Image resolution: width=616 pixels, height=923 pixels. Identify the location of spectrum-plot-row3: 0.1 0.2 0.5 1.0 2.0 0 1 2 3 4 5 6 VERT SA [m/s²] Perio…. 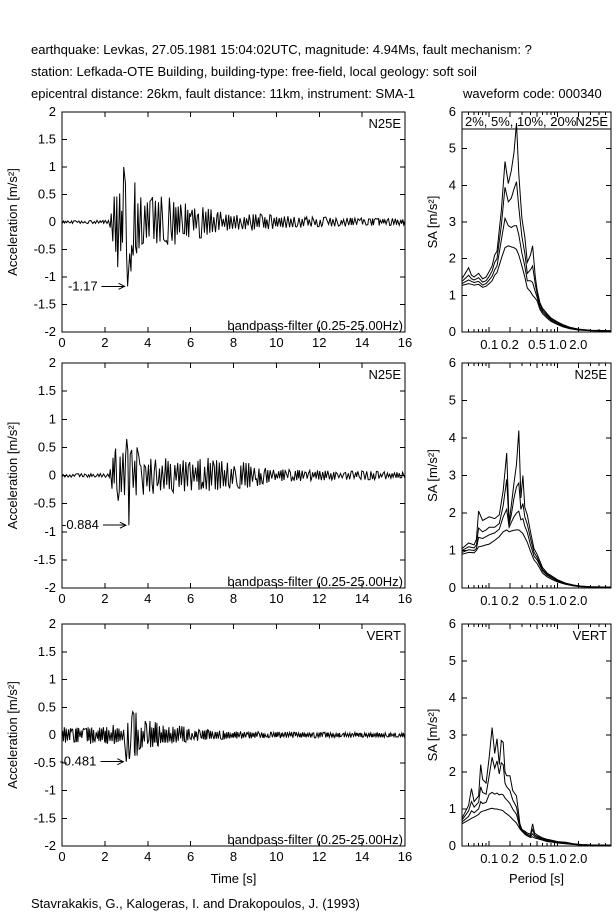
(518, 751).